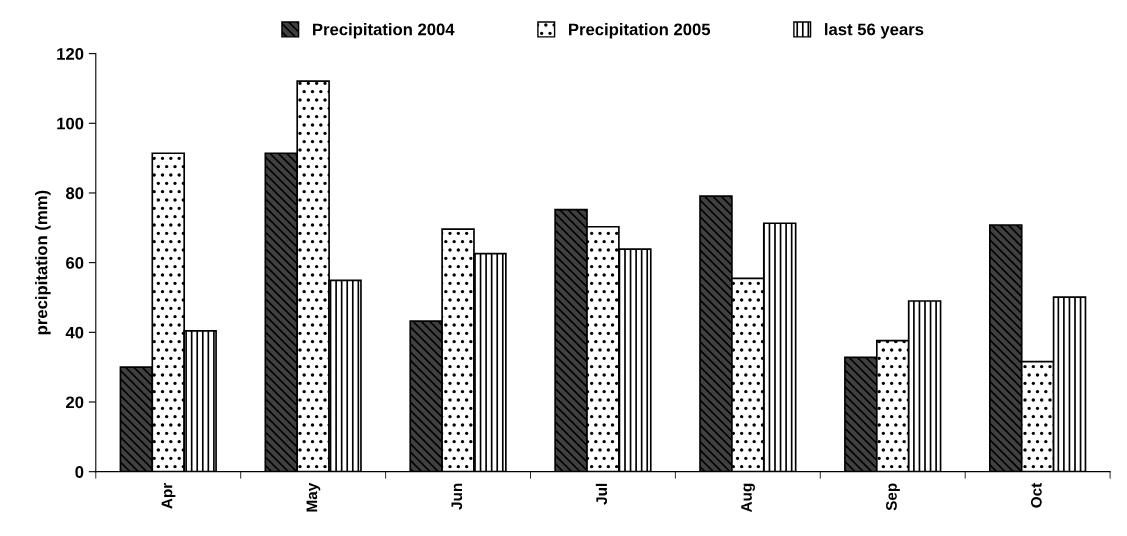 This screenshot has width=1127, height=536. Describe the element at coordinates (748, 498) in the screenshot. I see `x-tick-label: Aug` at that location.